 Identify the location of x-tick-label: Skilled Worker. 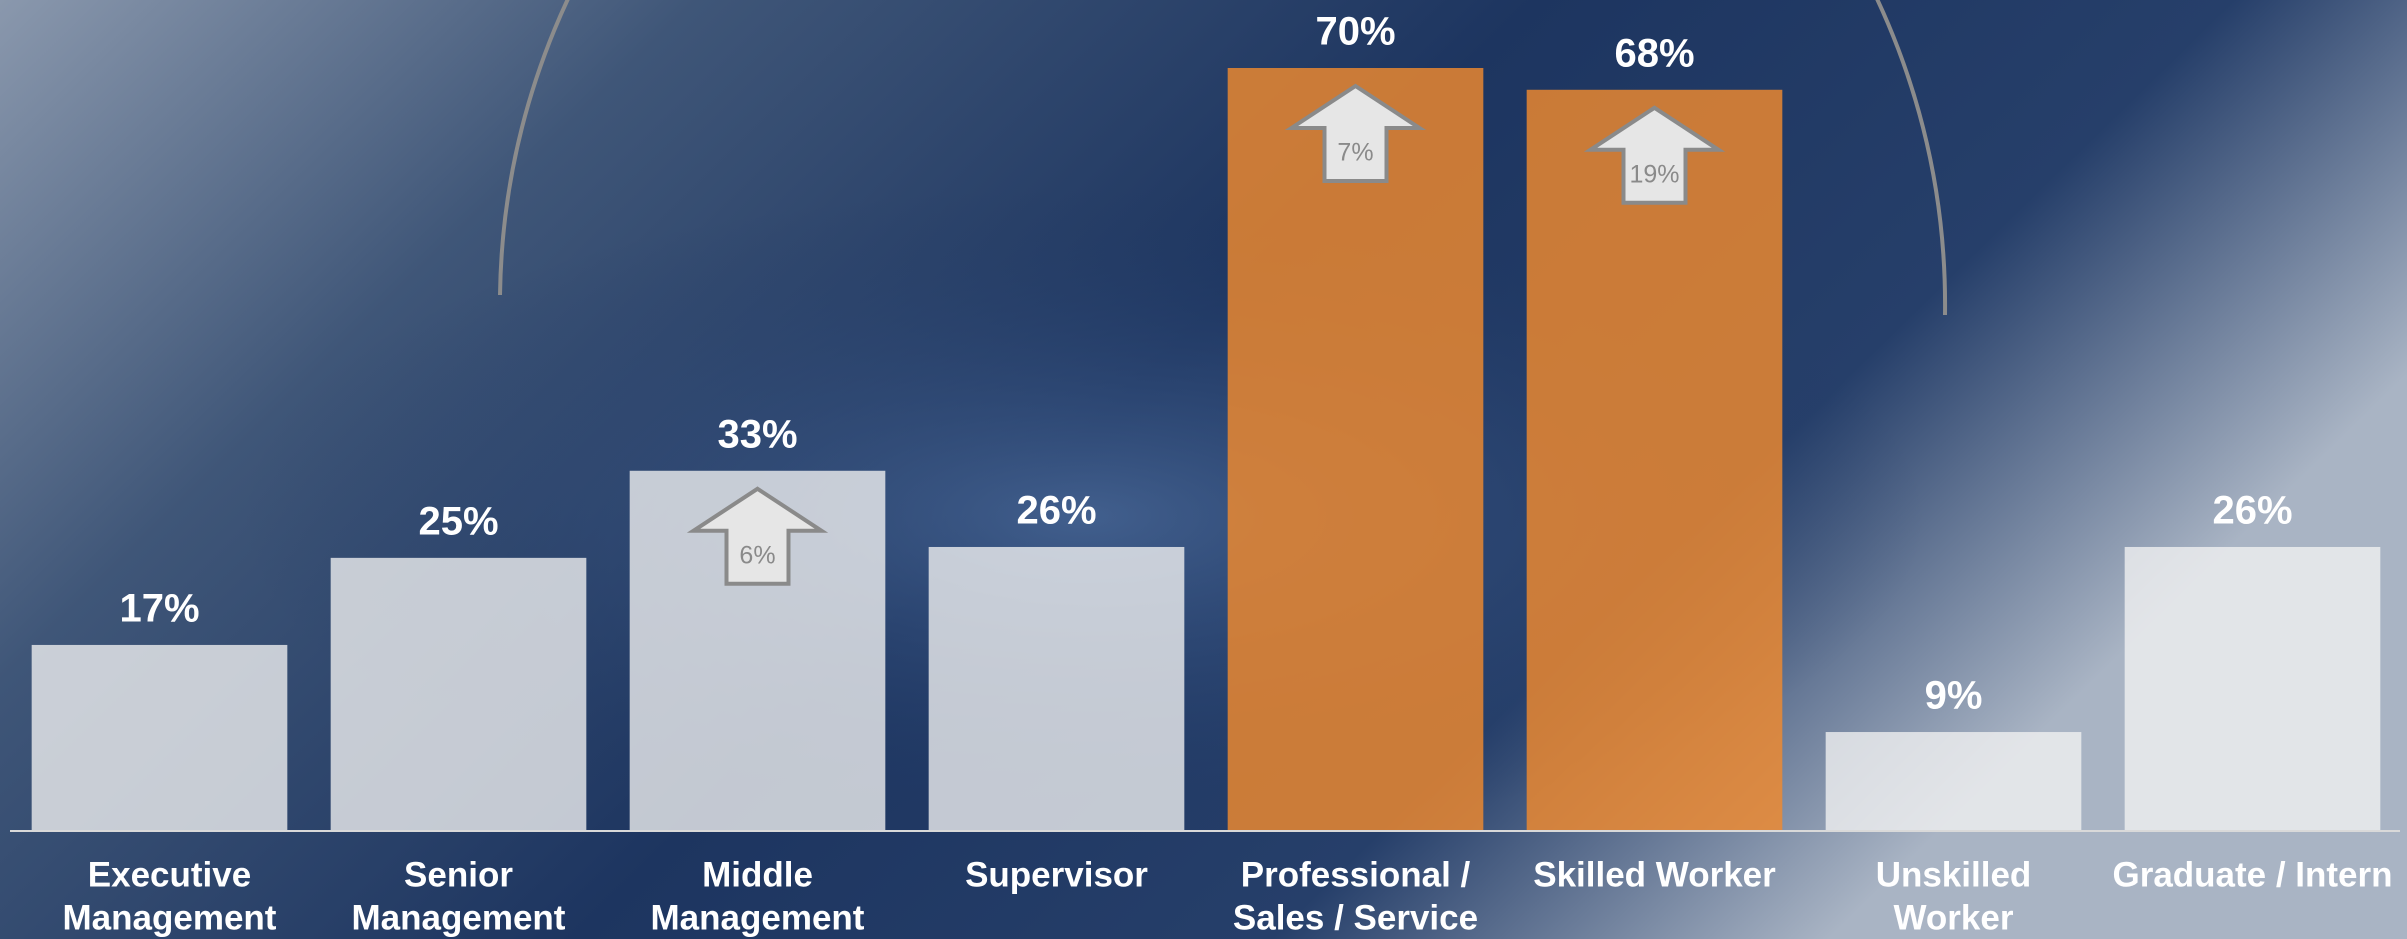
(1654, 874).